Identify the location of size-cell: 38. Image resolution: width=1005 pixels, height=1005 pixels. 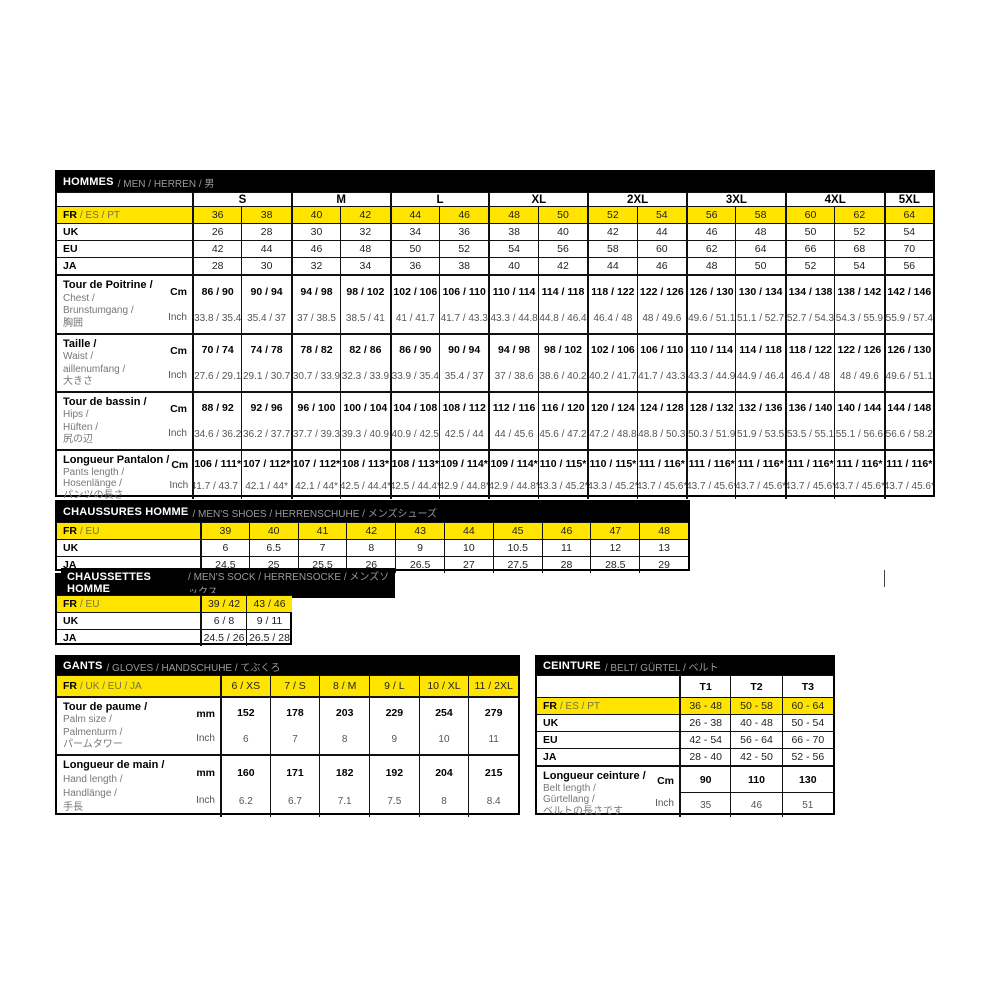
(464, 265).